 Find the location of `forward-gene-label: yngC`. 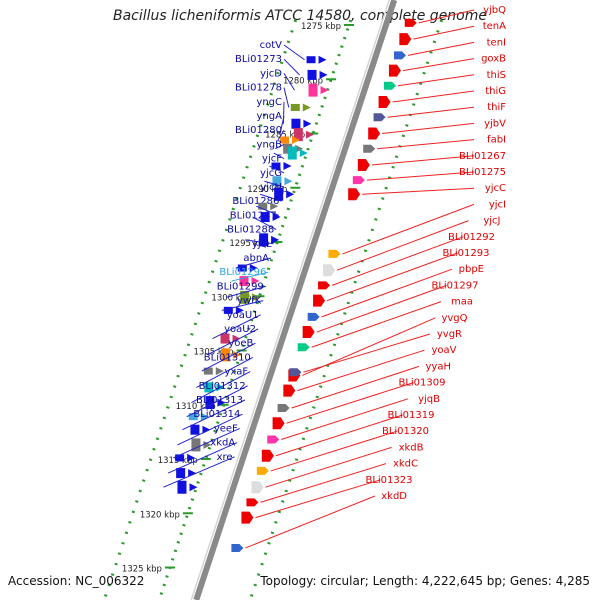

forward-gene-label: yngC is located at coordinates (269, 102).